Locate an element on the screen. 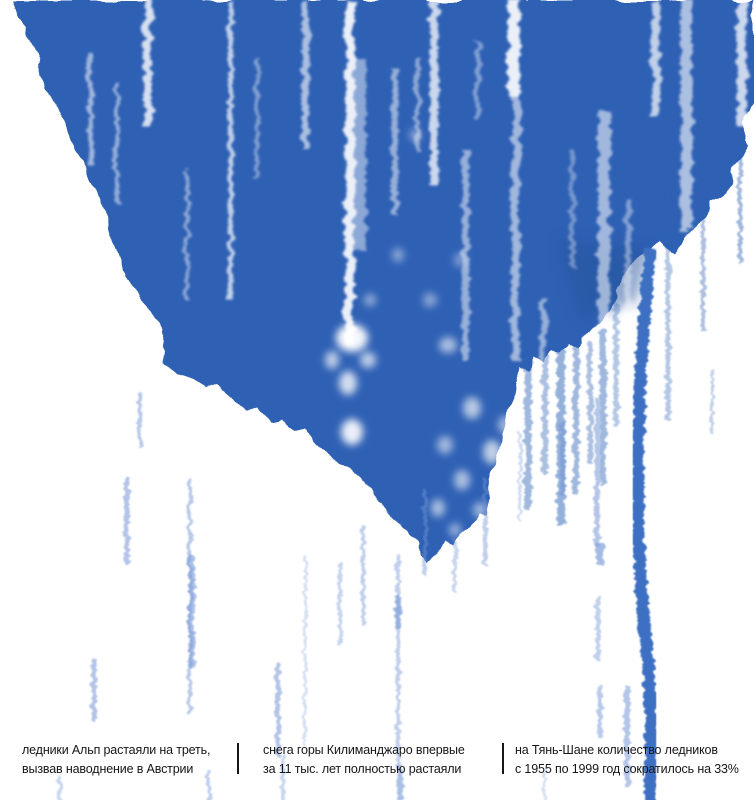 The image size is (754, 800). melt-holes is located at coordinates (425, 333).